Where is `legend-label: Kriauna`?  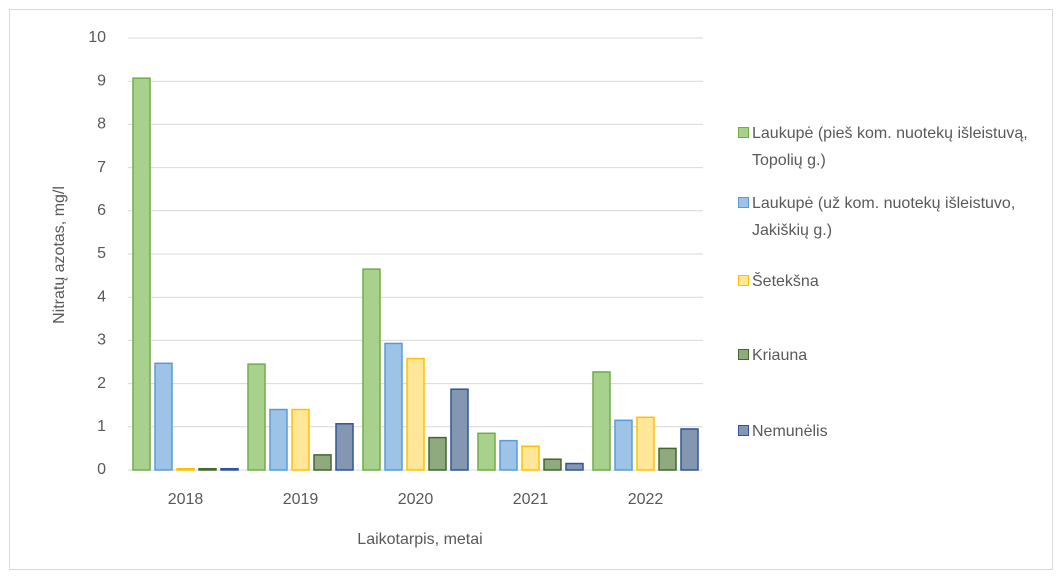 legend-label: Kriauna is located at coordinates (780, 355).